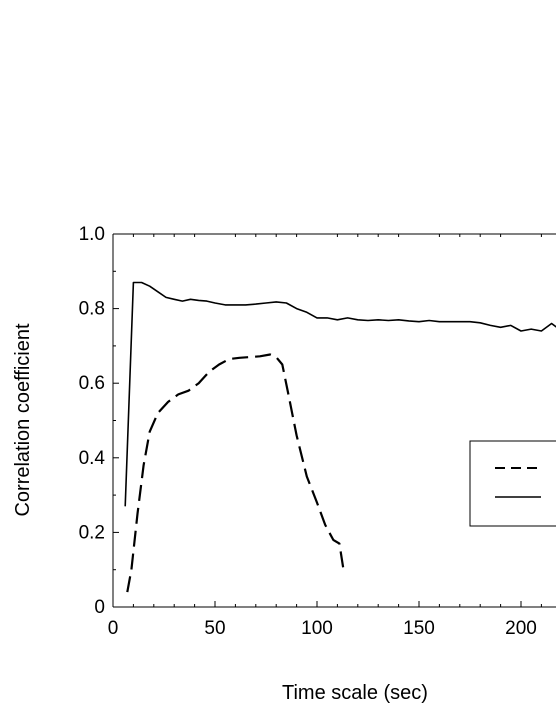 This screenshot has width=556, height=720. I want to click on x-tick-label: 100, so click(317, 628).